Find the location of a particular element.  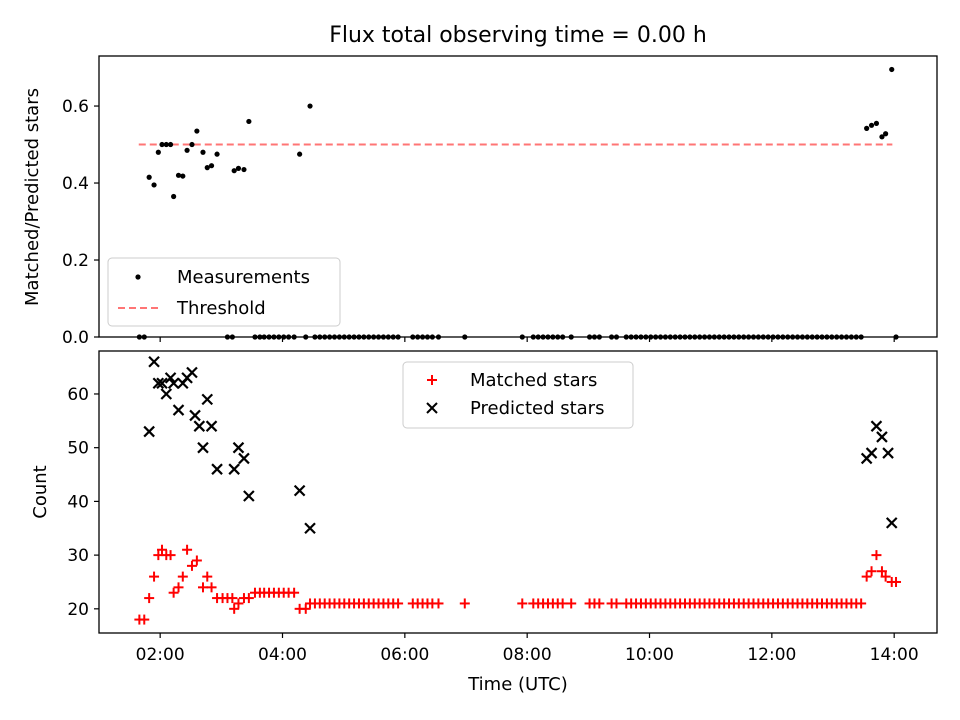

top-y-axis-label: Matched/Predicted stars is located at coordinates (32, 197).